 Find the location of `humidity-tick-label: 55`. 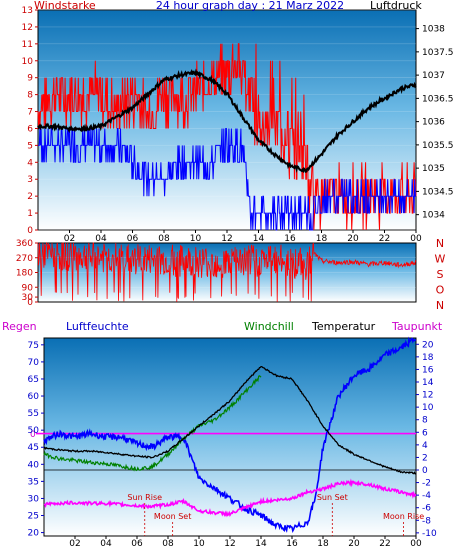

humidity-tick-label: 55 is located at coordinates (33, 414).